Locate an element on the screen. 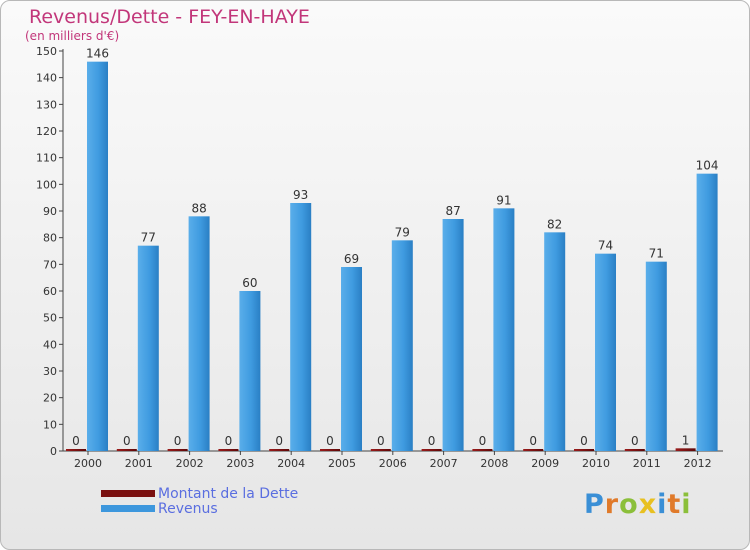 This screenshot has width=750, height=550. x-tick-label: 2000 is located at coordinates (88, 463).